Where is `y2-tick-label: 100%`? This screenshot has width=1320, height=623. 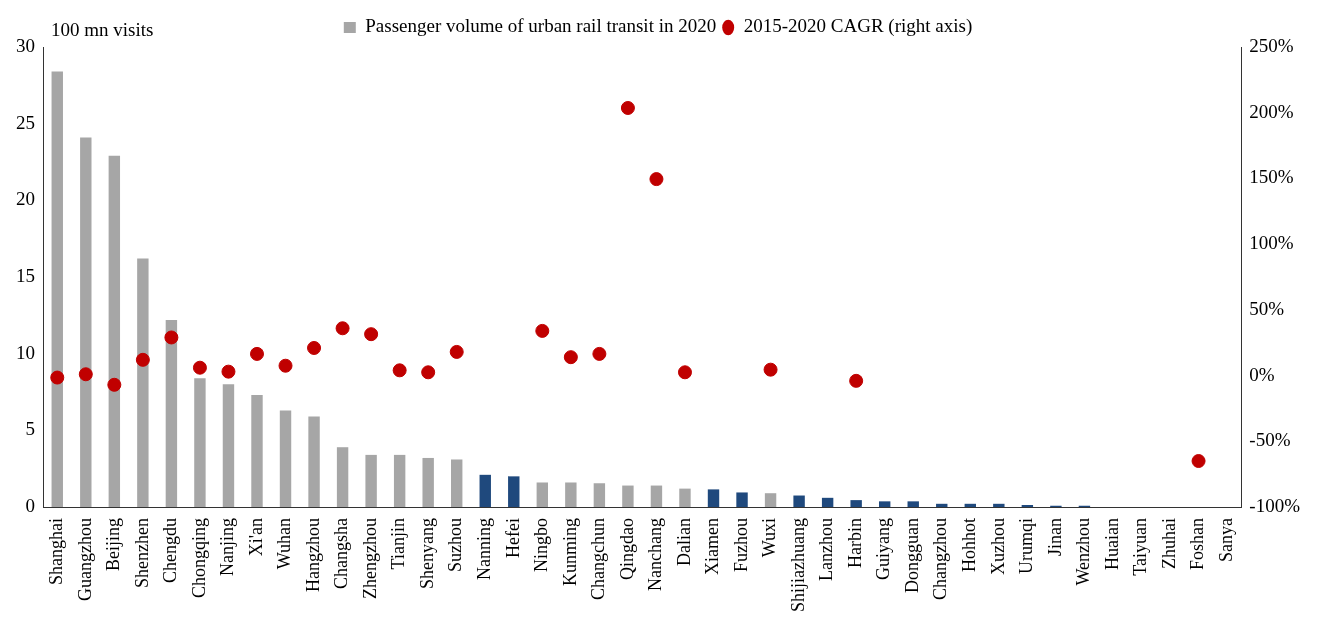
y2-tick-label: 100% is located at coordinates (1271, 243).